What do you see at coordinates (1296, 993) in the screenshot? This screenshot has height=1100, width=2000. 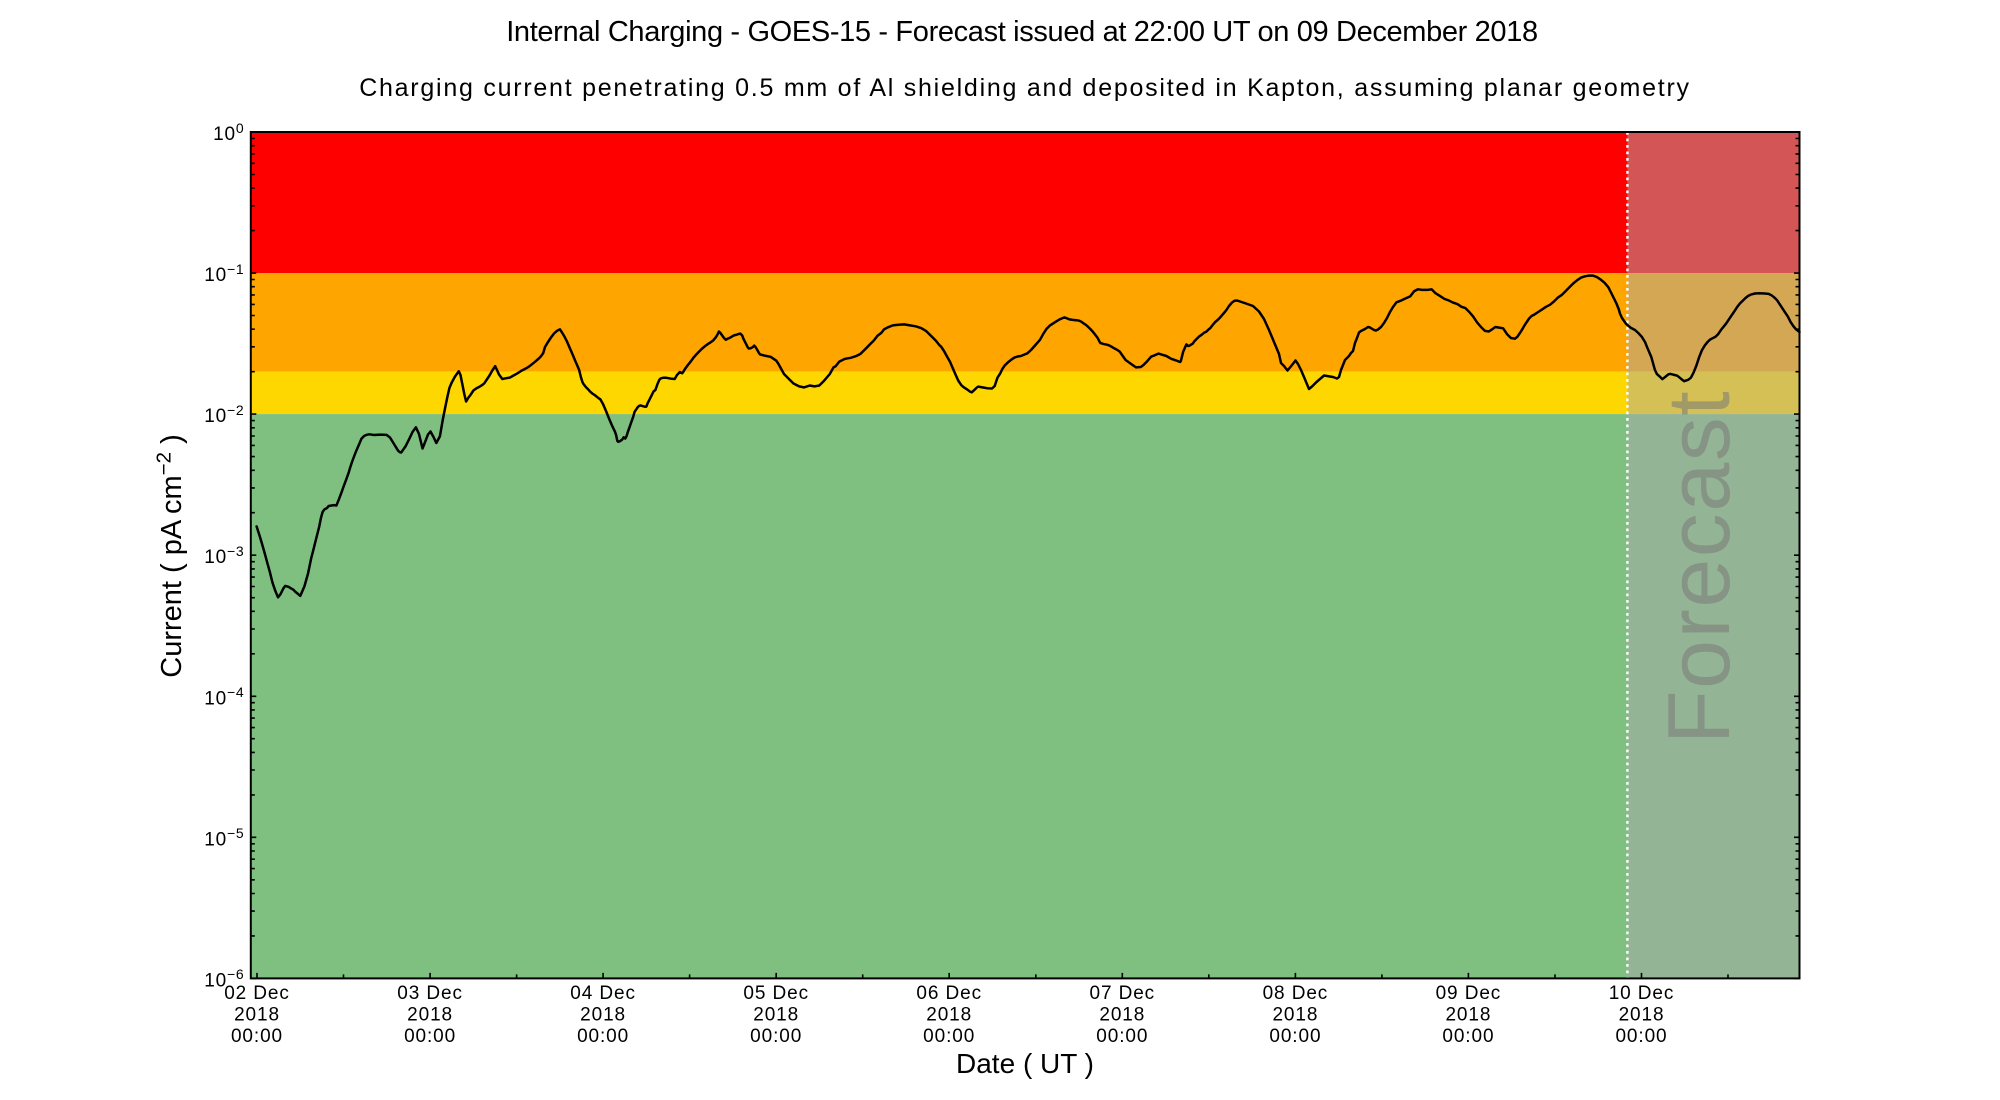 I see `svg-text: 08 Dec` at bounding box center [1296, 993].